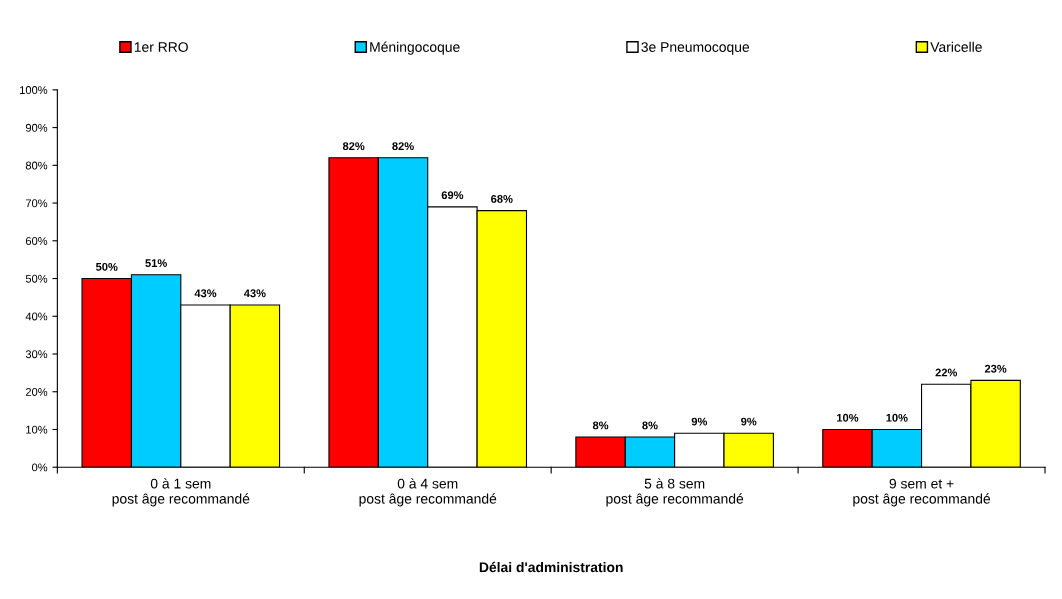 Image resolution: width=1062 pixels, height=599 pixels. Describe the element at coordinates (36, 392) in the screenshot. I see `y-tick-label: 20%` at that location.